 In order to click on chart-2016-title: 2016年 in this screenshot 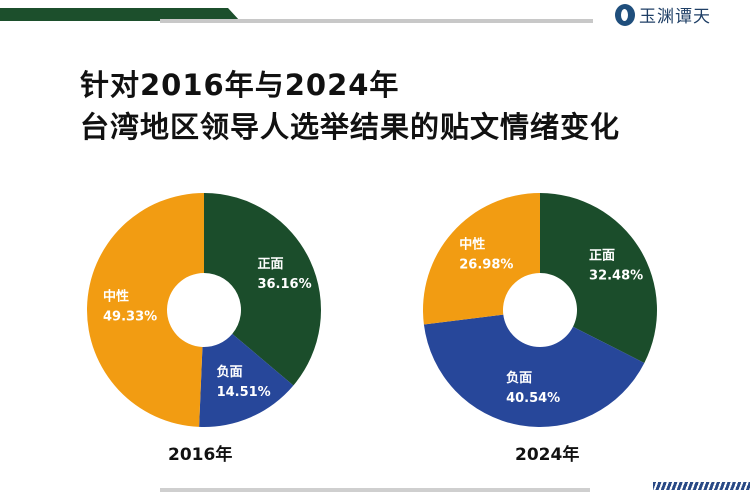, I will do `click(200, 455)`.